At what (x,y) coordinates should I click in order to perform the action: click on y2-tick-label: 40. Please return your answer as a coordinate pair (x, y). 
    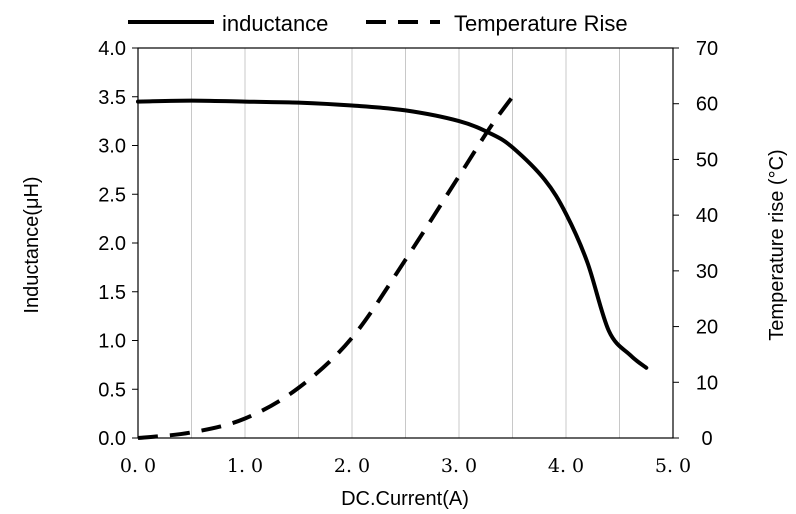
    Looking at the image, I should click on (707, 216).